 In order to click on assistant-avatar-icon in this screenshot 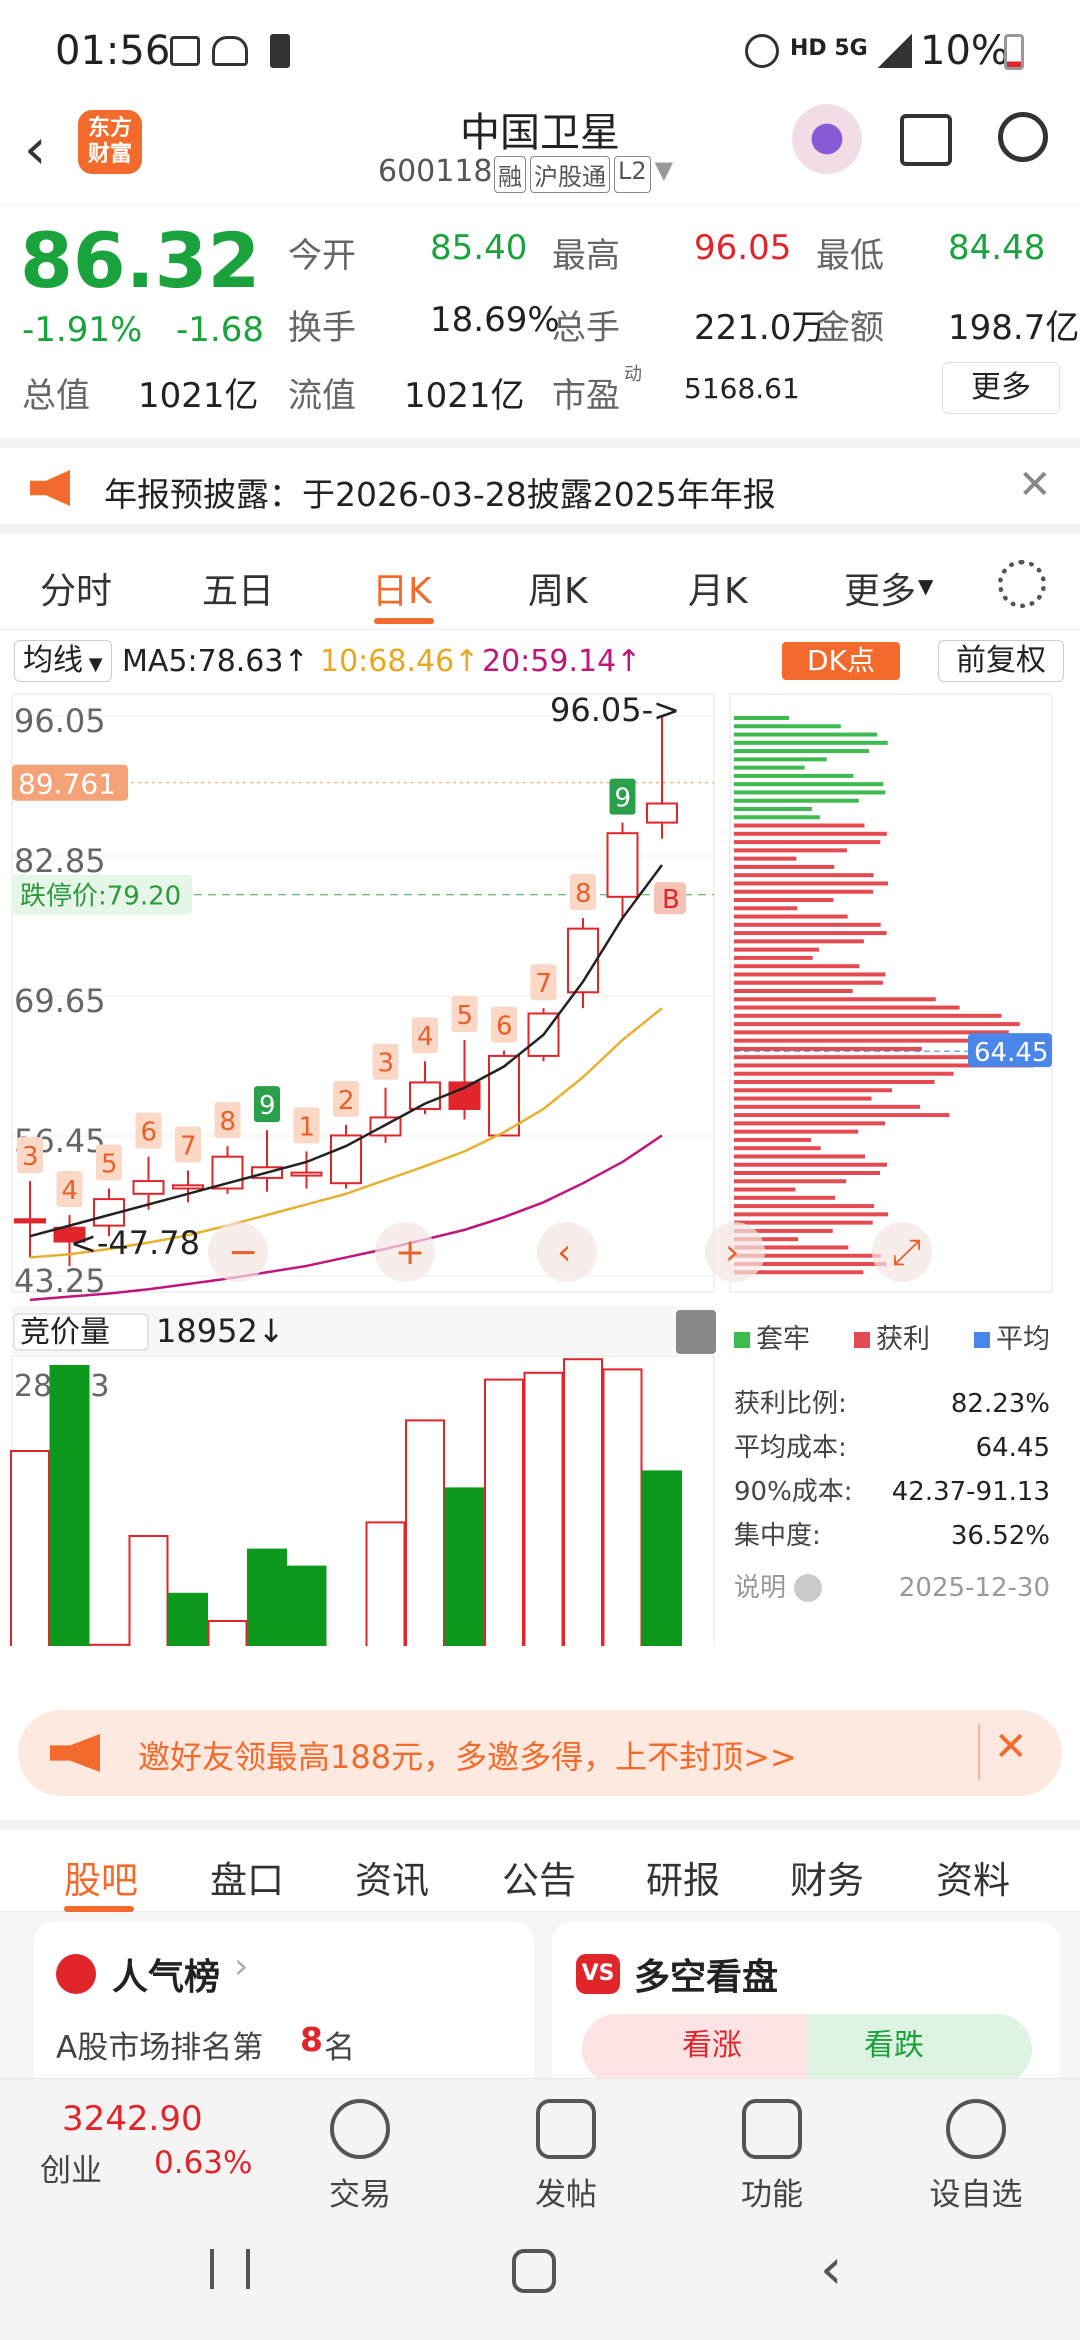, I will do `click(827, 139)`.